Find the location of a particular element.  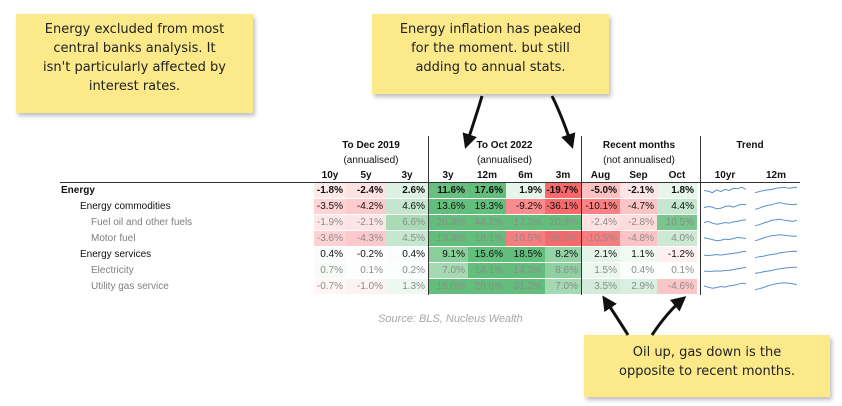

value-cell: 8.2% is located at coordinates (563, 254).